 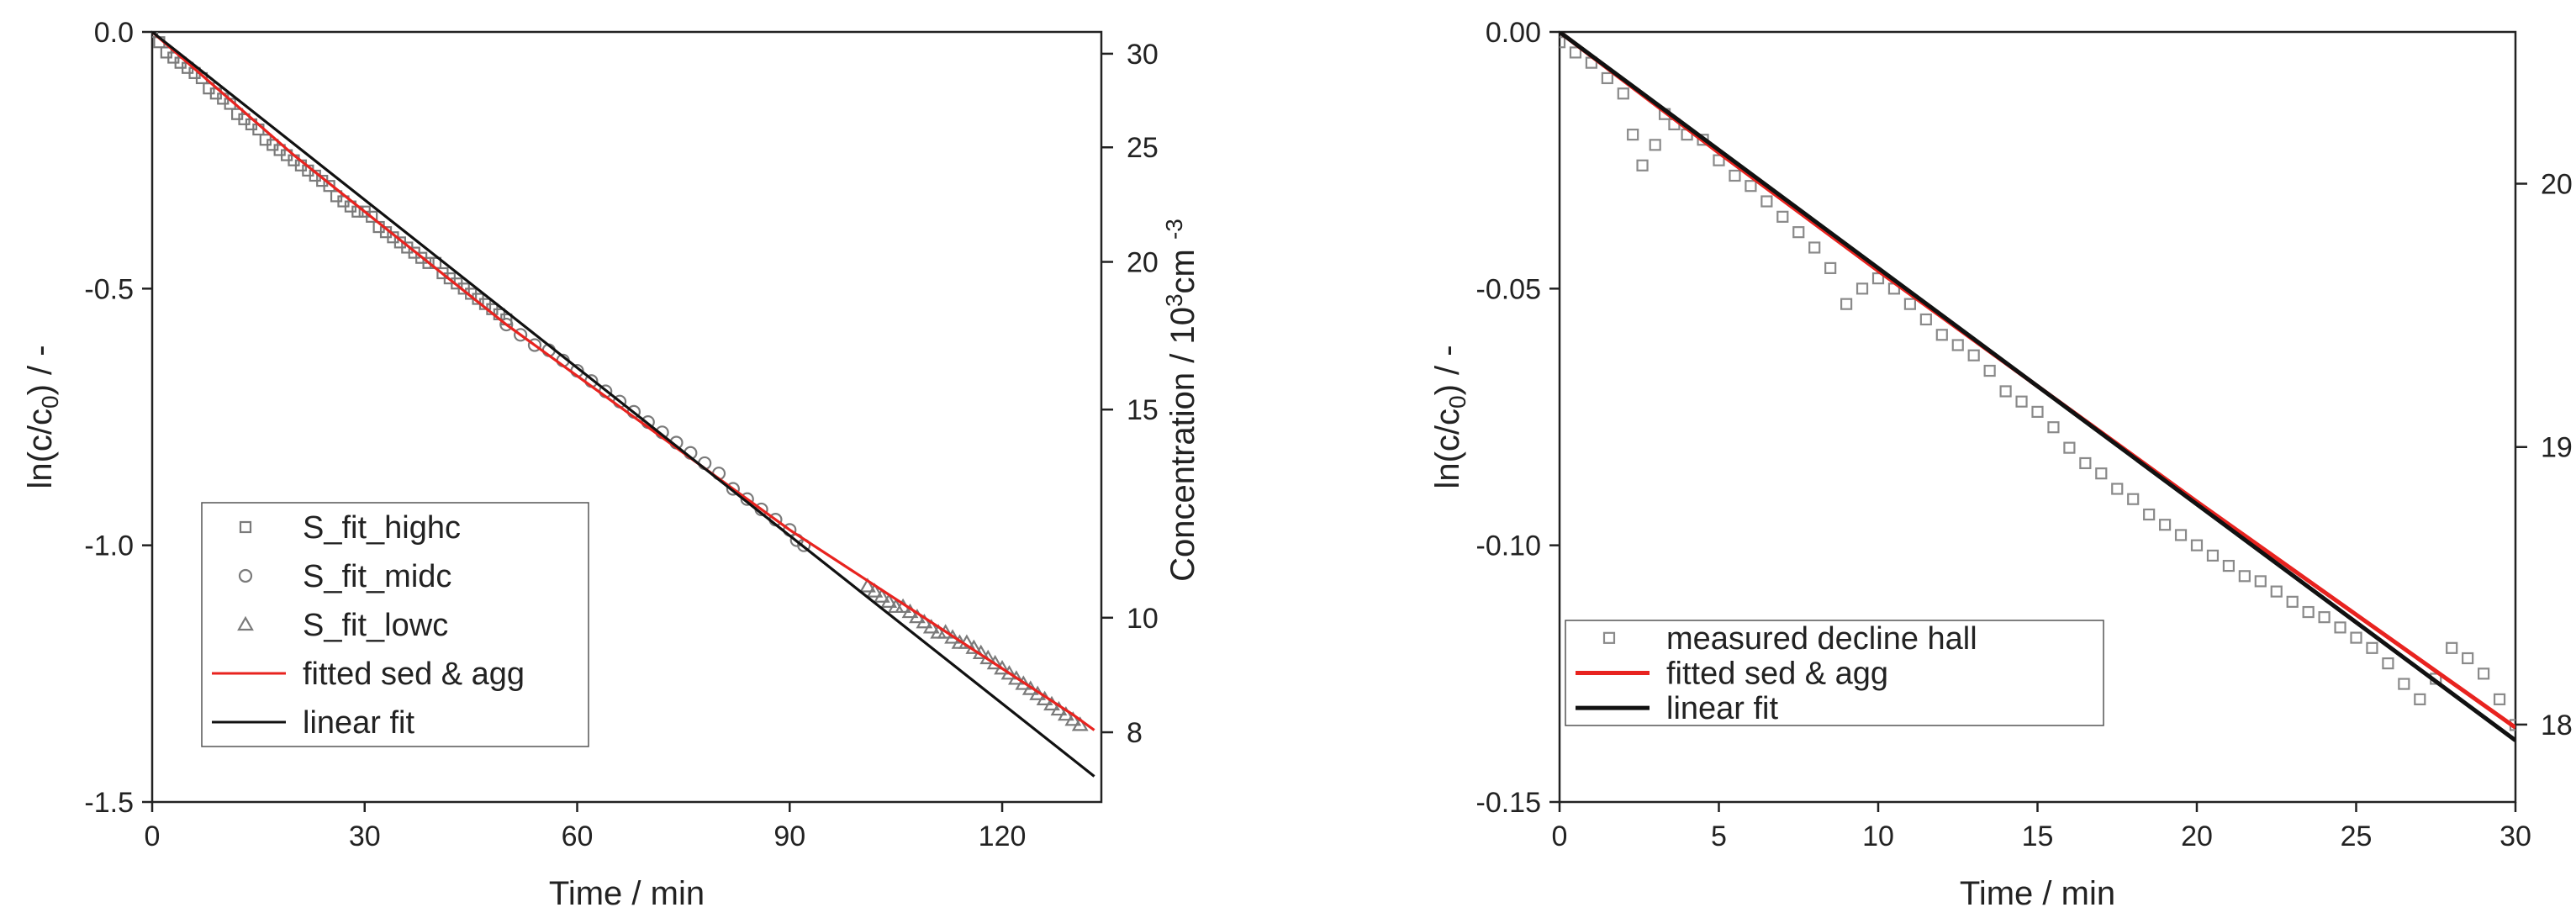 What do you see at coordinates (1509, 803) in the screenshot?
I see `y-tick-label: -0.15` at bounding box center [1509, 803].